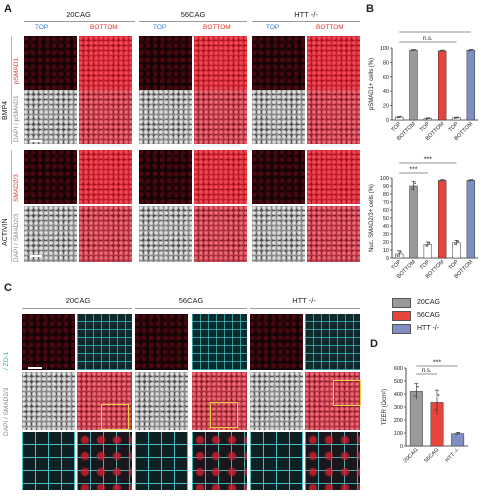 The height and width of the screenshot is (500, 481). Describe the element at coordinates (333, 117) in the screenshot. I see `a-tile-r1-htt-bottom` at that location.